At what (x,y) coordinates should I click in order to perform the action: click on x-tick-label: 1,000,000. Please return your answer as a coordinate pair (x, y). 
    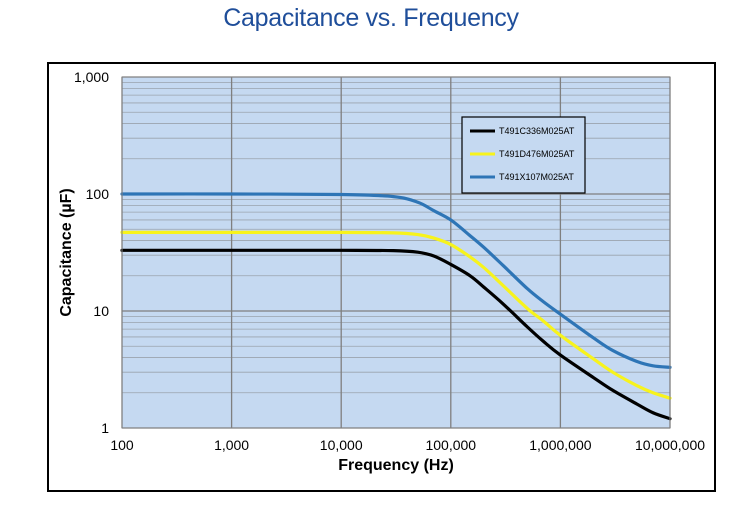
    Looking at the image, I should click on (560, 445).